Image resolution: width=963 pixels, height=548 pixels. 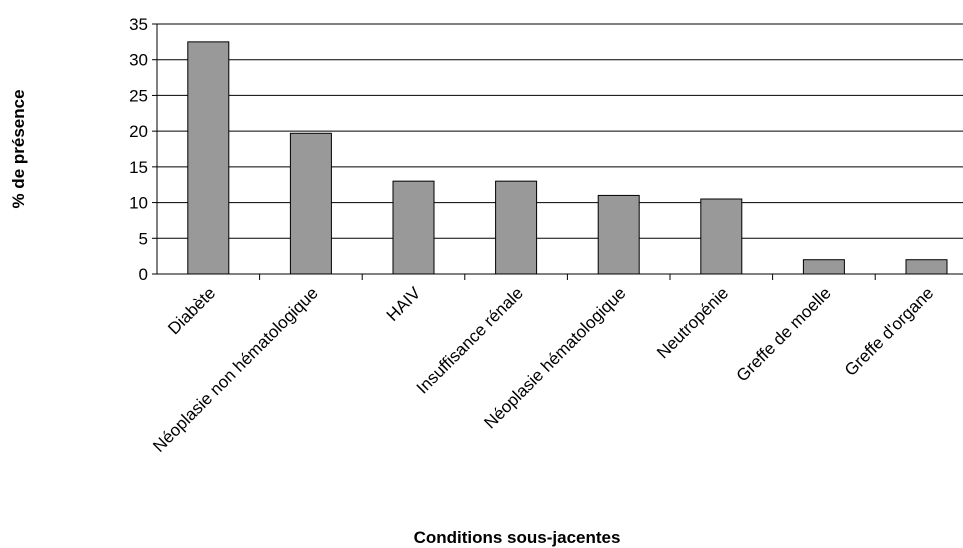 What do you see at coordinates (567, 277) in the screenshot?
I see `x-ticks` at bounding box center [567, 277].